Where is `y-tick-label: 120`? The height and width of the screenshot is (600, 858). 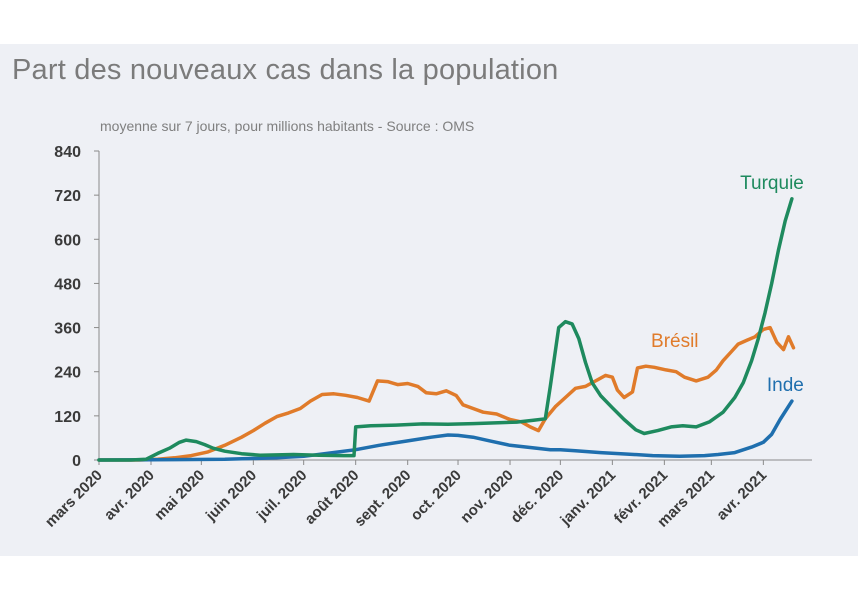
y-tick-label: 120 is located at coordinates (67, 417).